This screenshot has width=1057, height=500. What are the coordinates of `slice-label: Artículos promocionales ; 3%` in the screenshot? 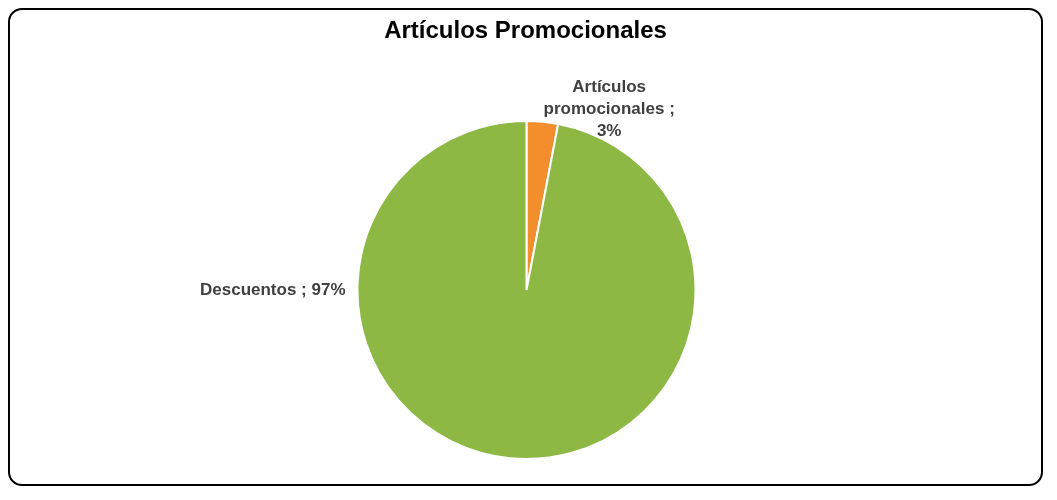 It's located at (609, 109).